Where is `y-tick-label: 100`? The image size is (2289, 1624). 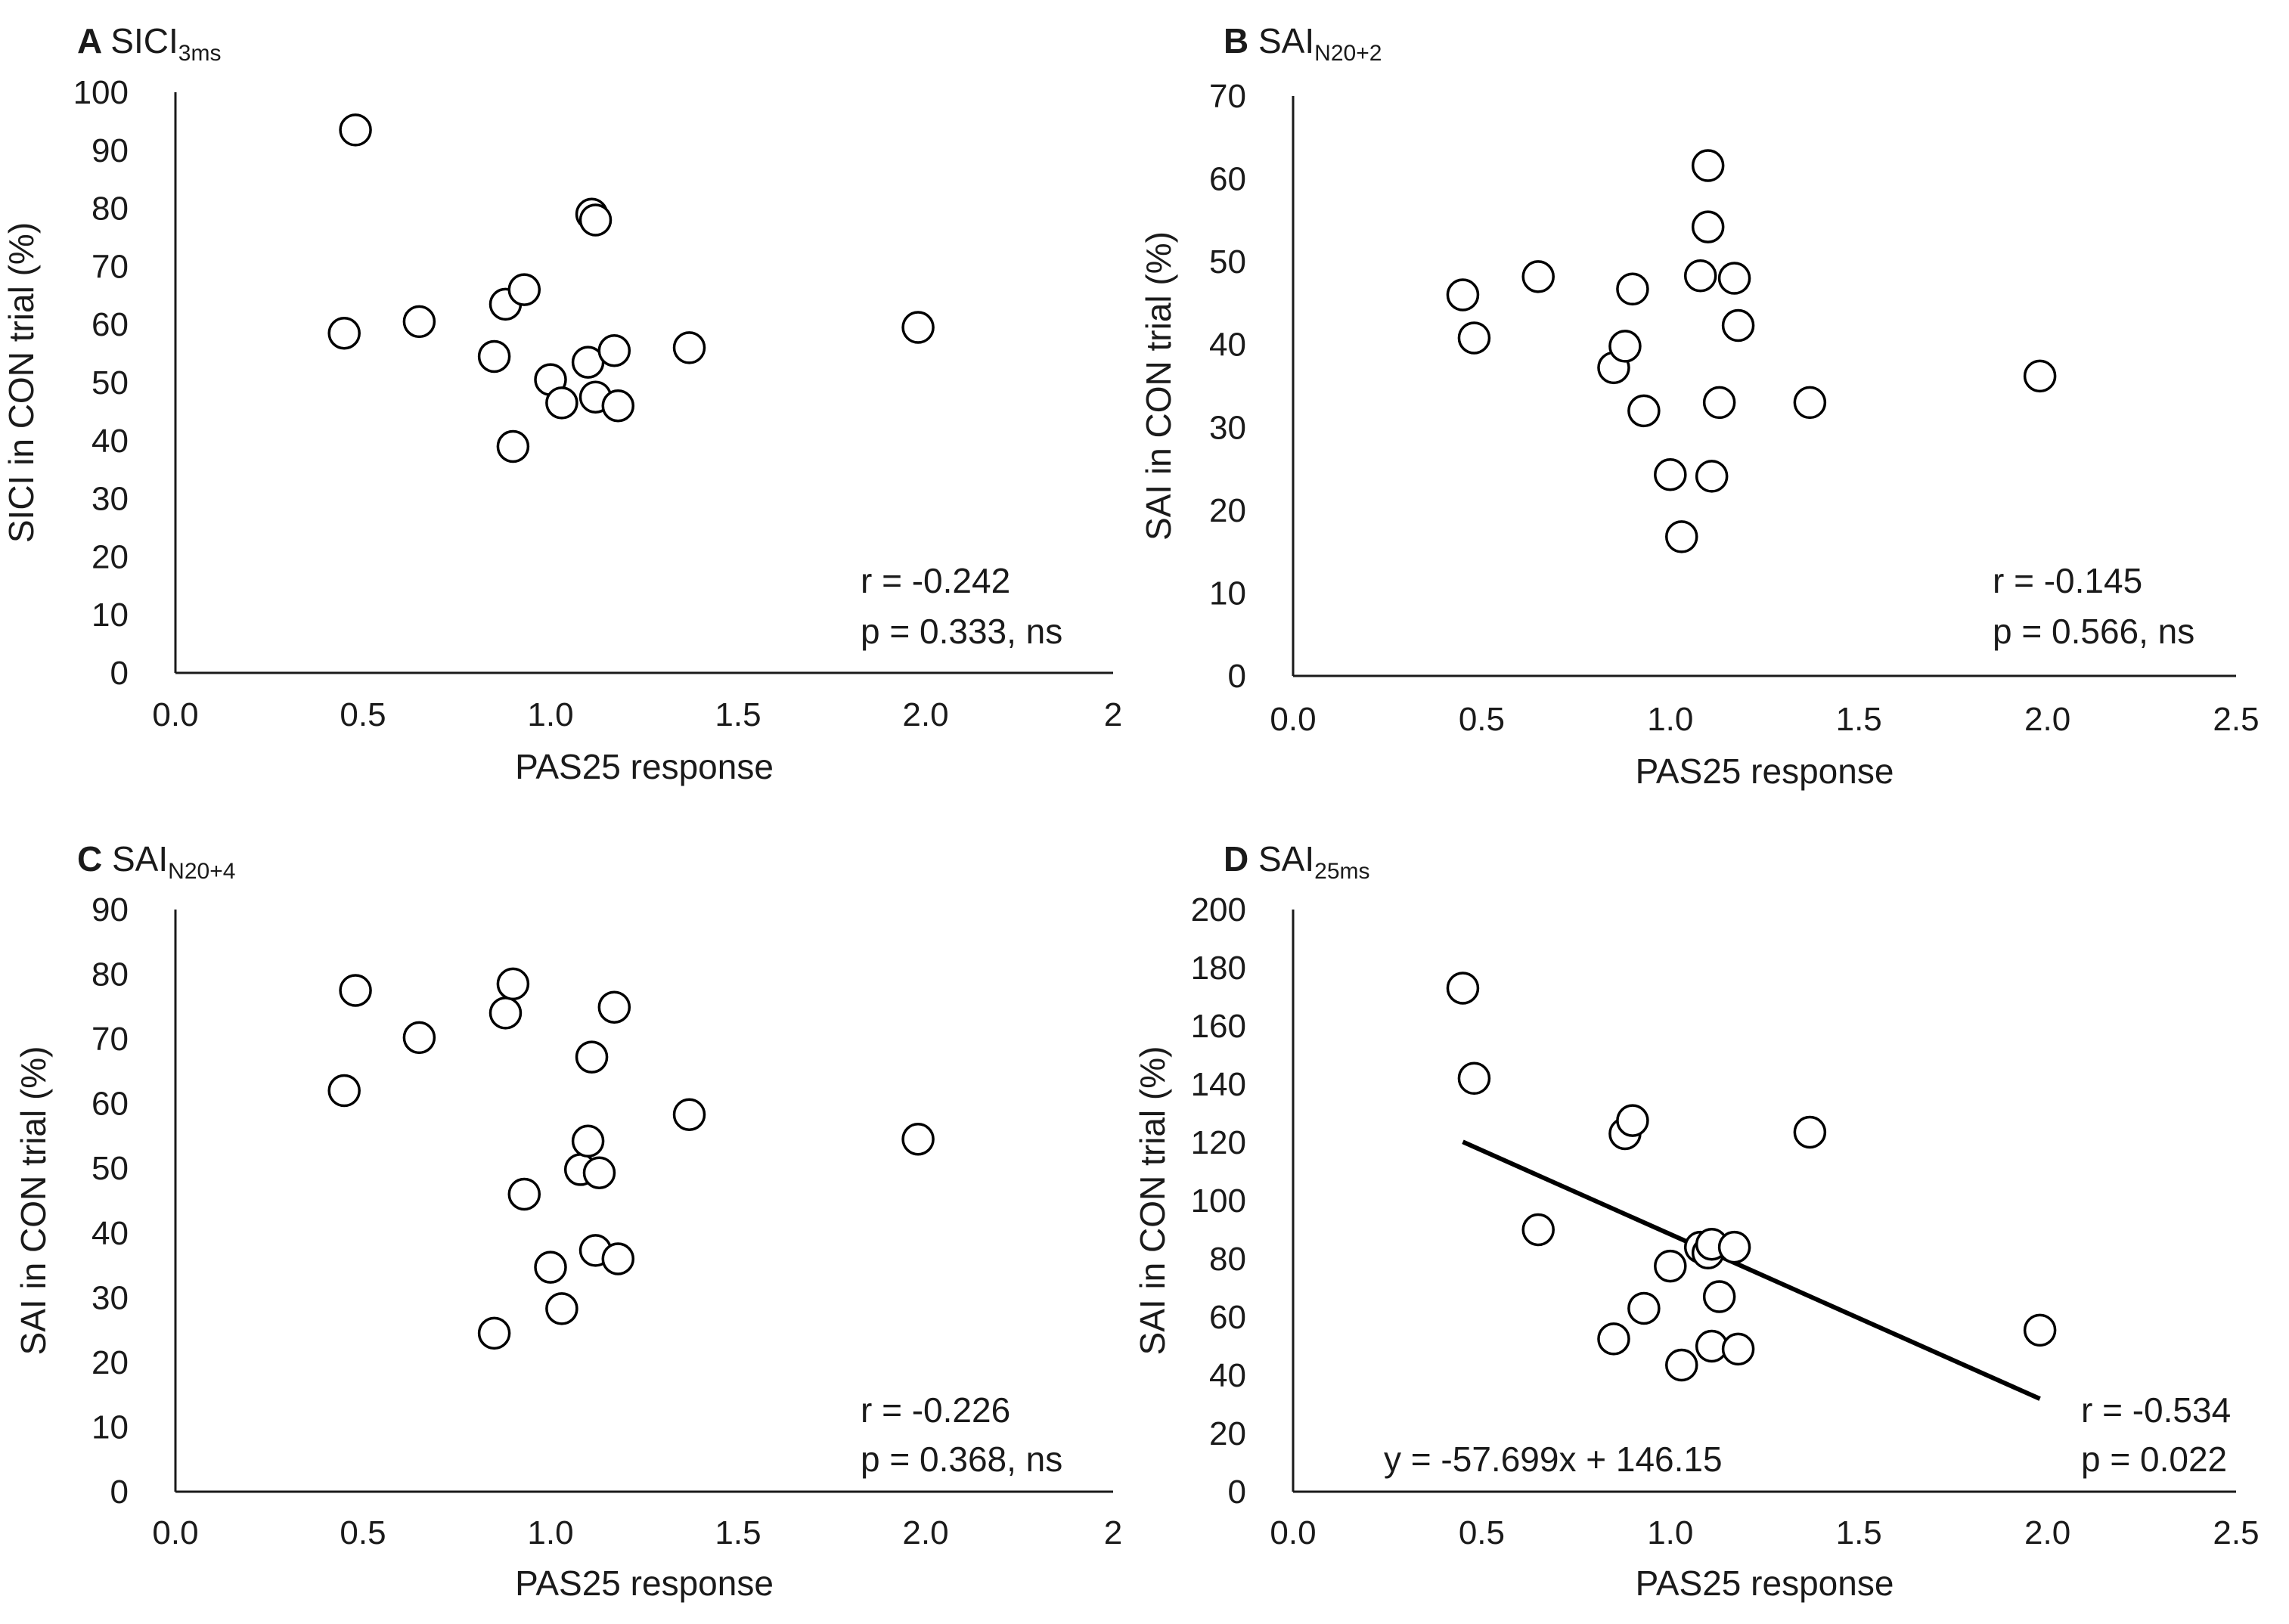
y-tick-label: 100 is located at coordinates (101, 92).